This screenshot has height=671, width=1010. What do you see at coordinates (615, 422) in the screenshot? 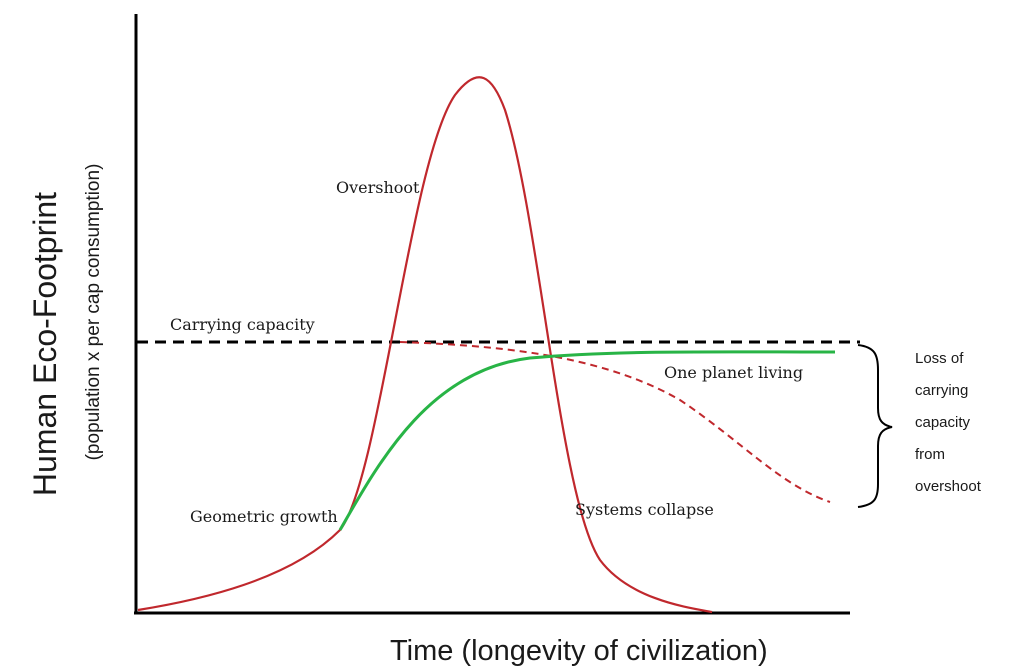
I see `carrying-capacity-decline-curve` at bounding box center [615, 422].